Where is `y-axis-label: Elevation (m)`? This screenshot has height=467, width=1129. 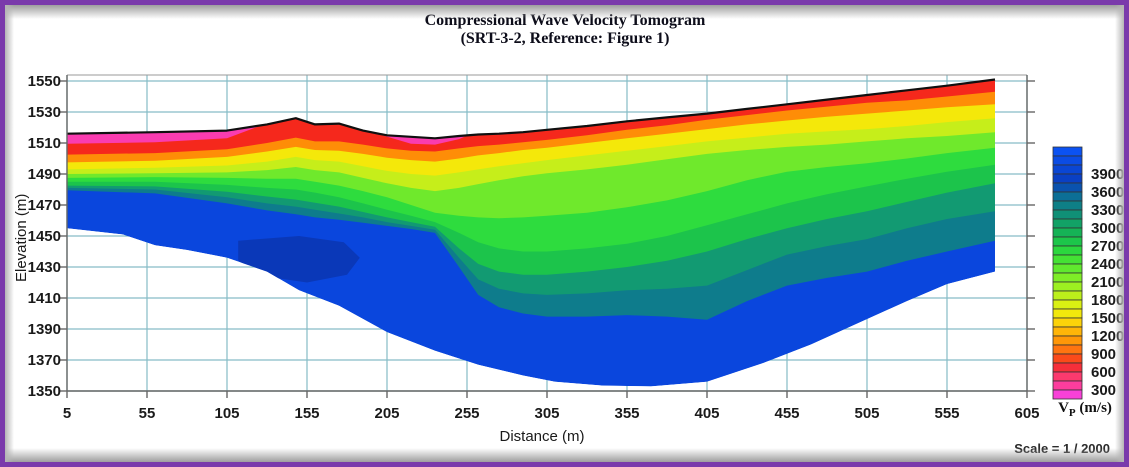 y-axis-label: Elevation (m) is located at coordinates (21, 238).